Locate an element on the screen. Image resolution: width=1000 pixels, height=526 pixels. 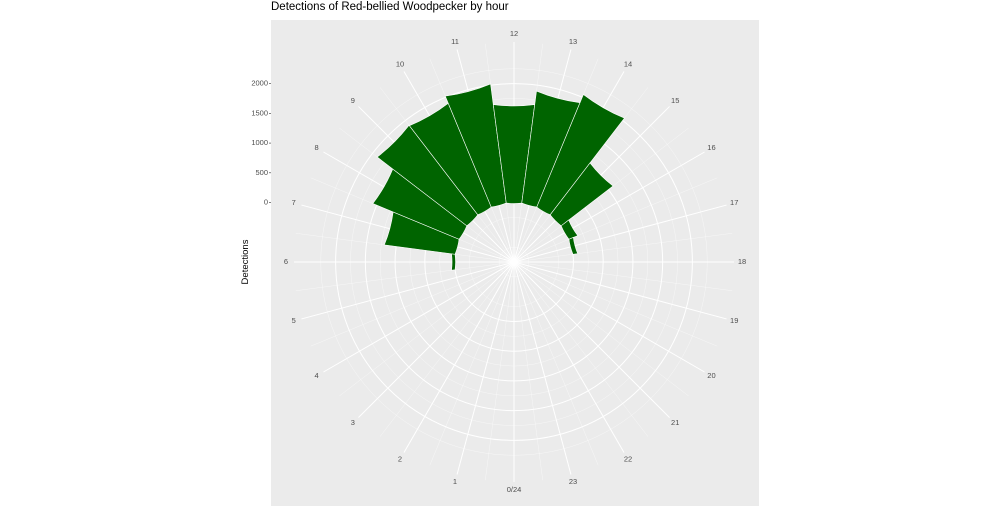
hour-tick-label: 3 is located at coordinates (353, 422).